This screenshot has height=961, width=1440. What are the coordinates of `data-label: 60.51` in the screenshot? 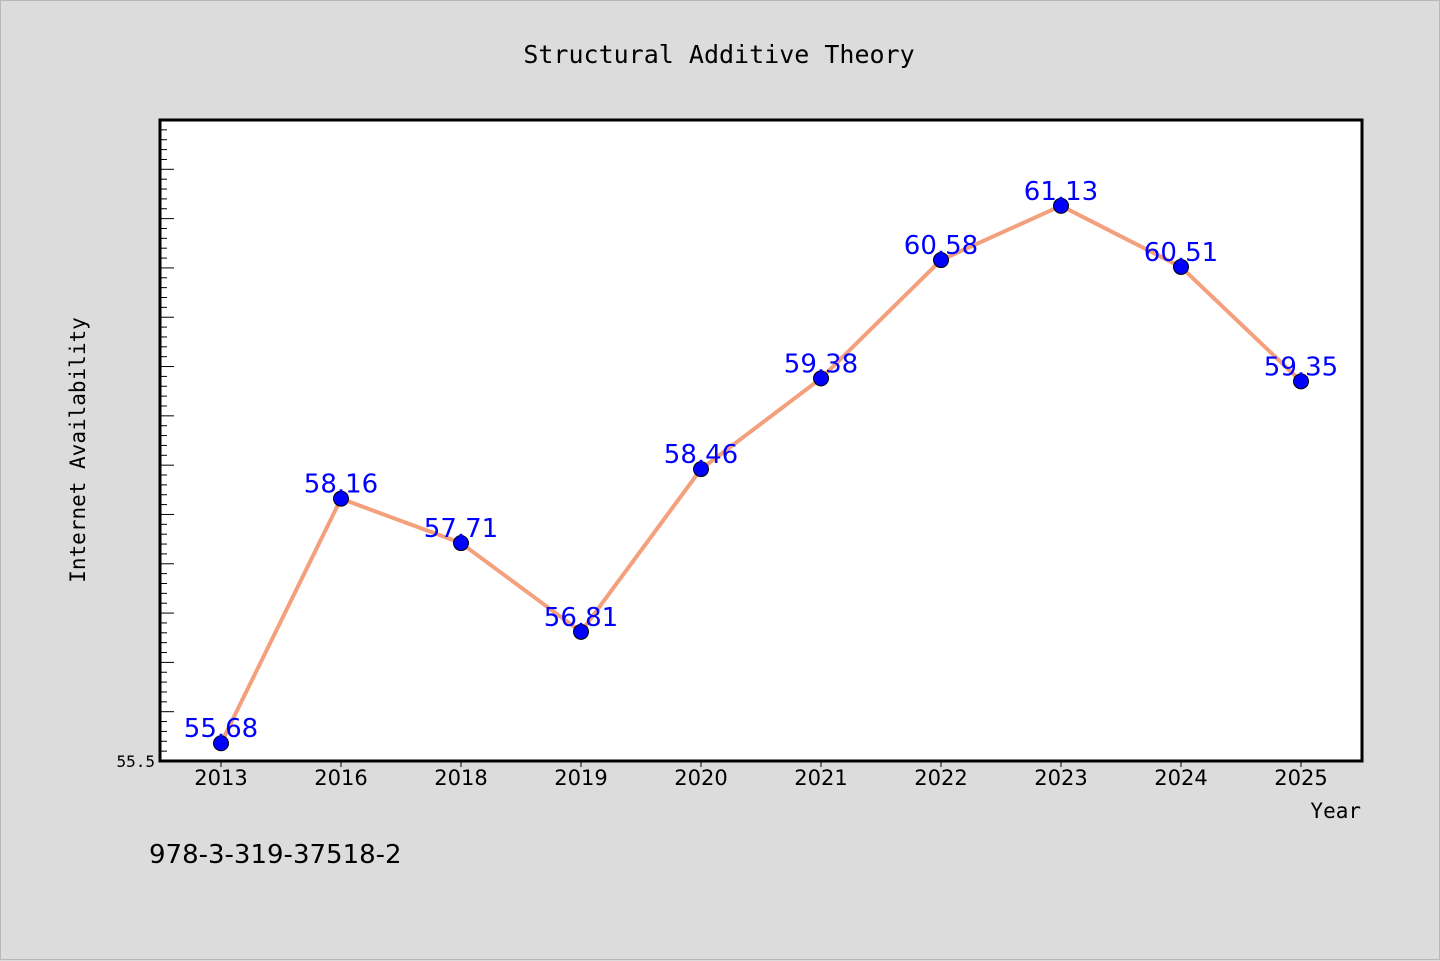 It's located at (1181, 253).